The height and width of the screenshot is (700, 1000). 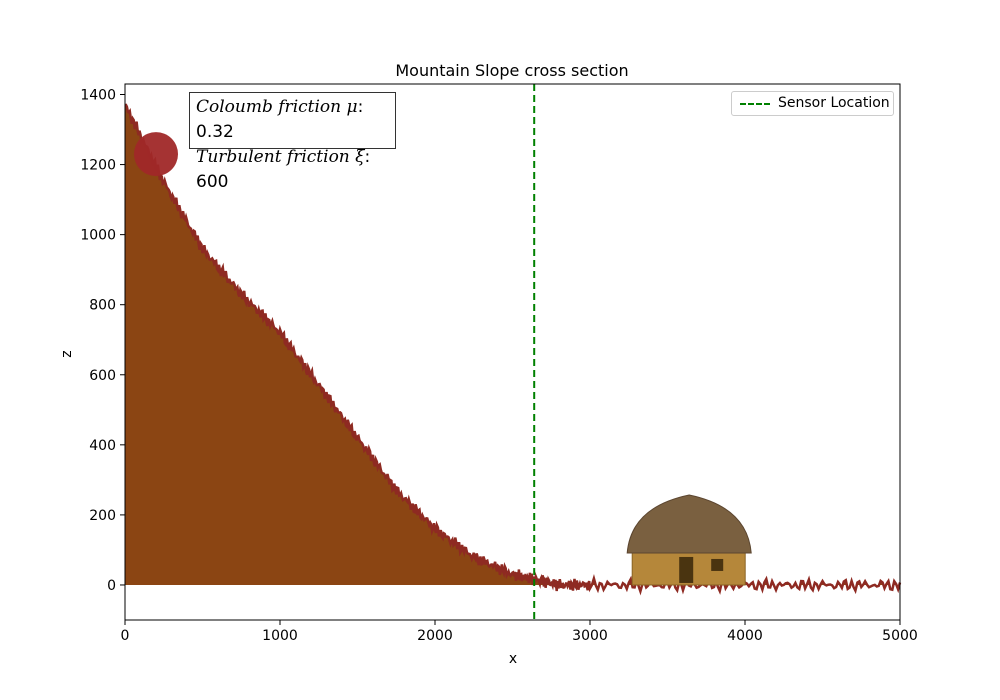 I want to click on turbulent-friction-symbol: ξ, so click(x=360, y=157).